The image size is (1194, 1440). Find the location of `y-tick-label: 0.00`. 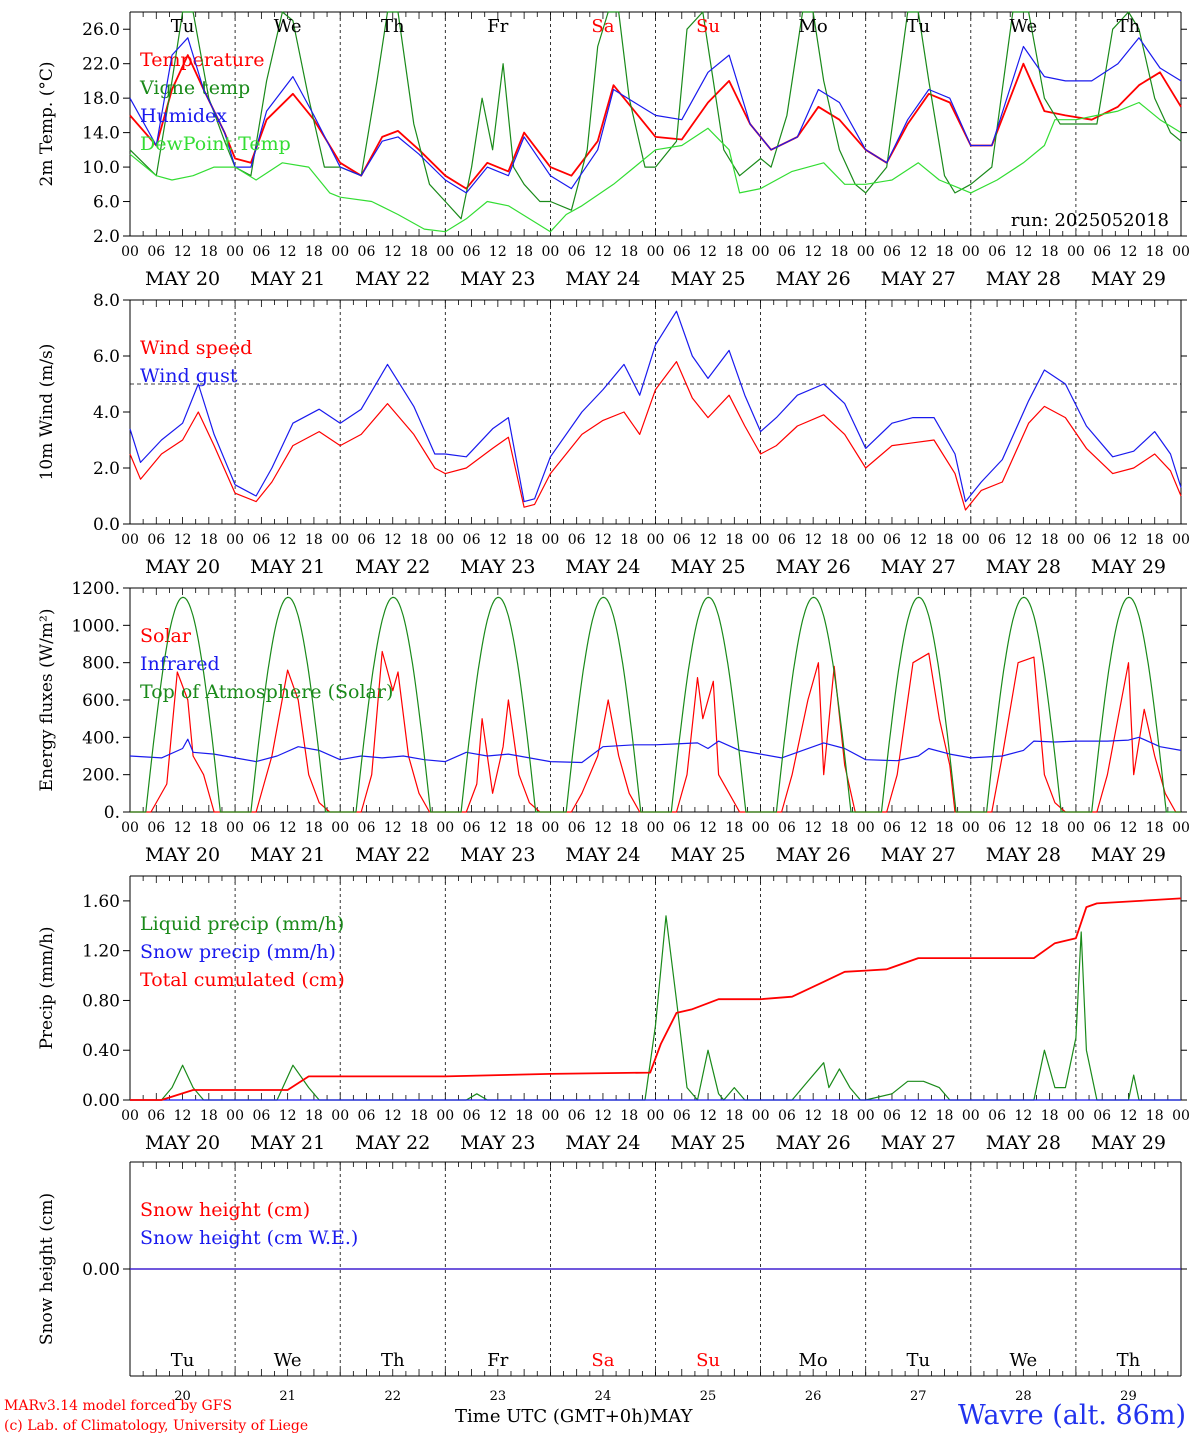

y-tick-label: 0.00 is located at coordinates (101, 1101).